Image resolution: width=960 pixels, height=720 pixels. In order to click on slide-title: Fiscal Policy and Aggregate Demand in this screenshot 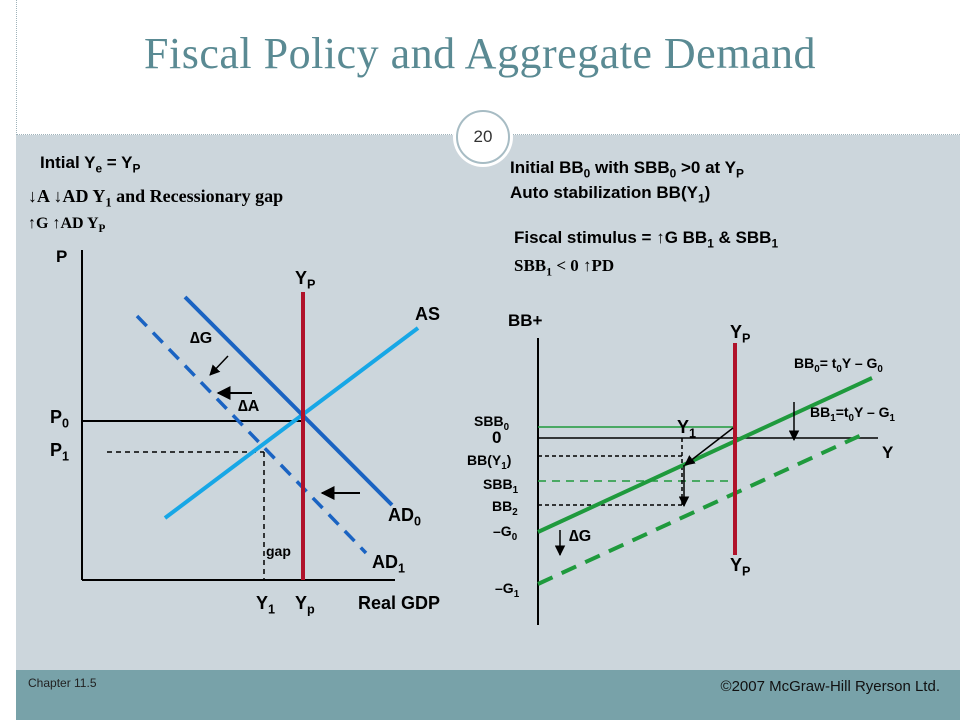, I will do `click(480, 53)`.